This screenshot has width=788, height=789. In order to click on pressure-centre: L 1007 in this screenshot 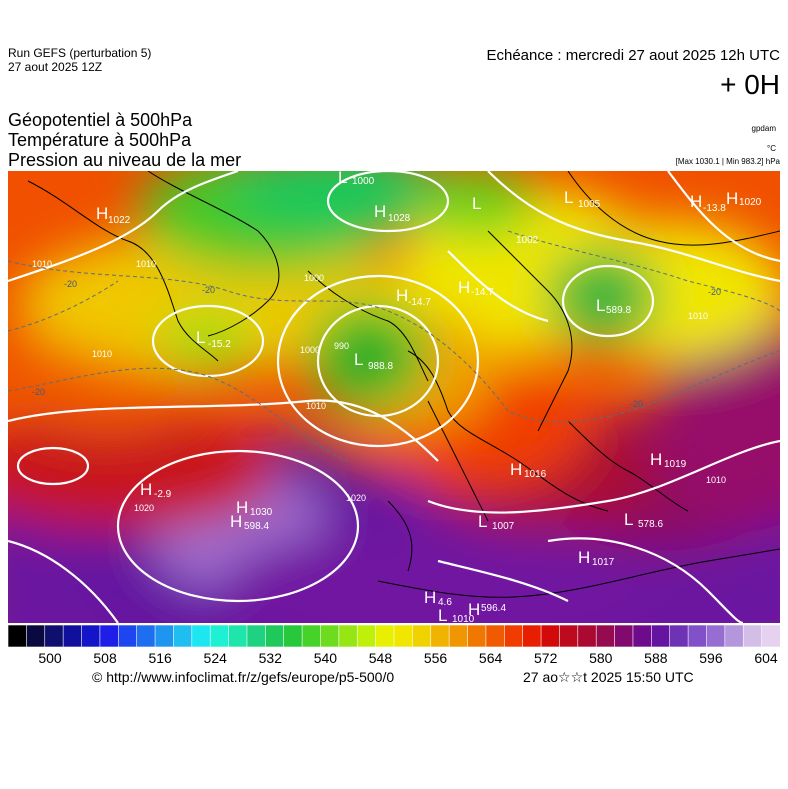, I will do `click(496, 522)`.